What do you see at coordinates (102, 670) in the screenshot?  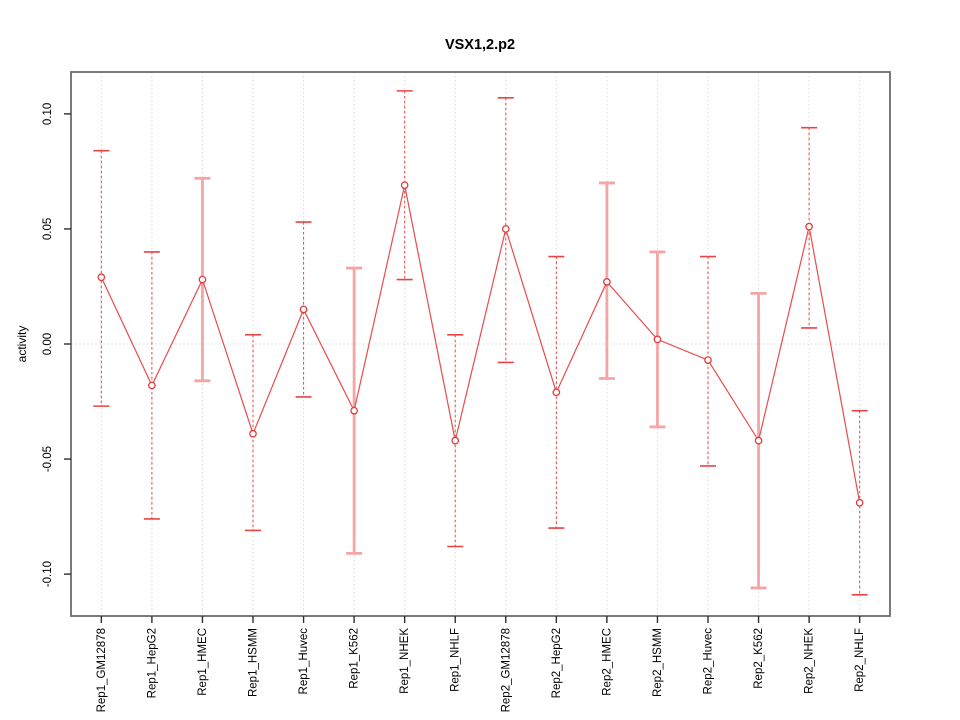 I see `x-tick-label: Rep1_GM12878` at bounding box center [102, 670].